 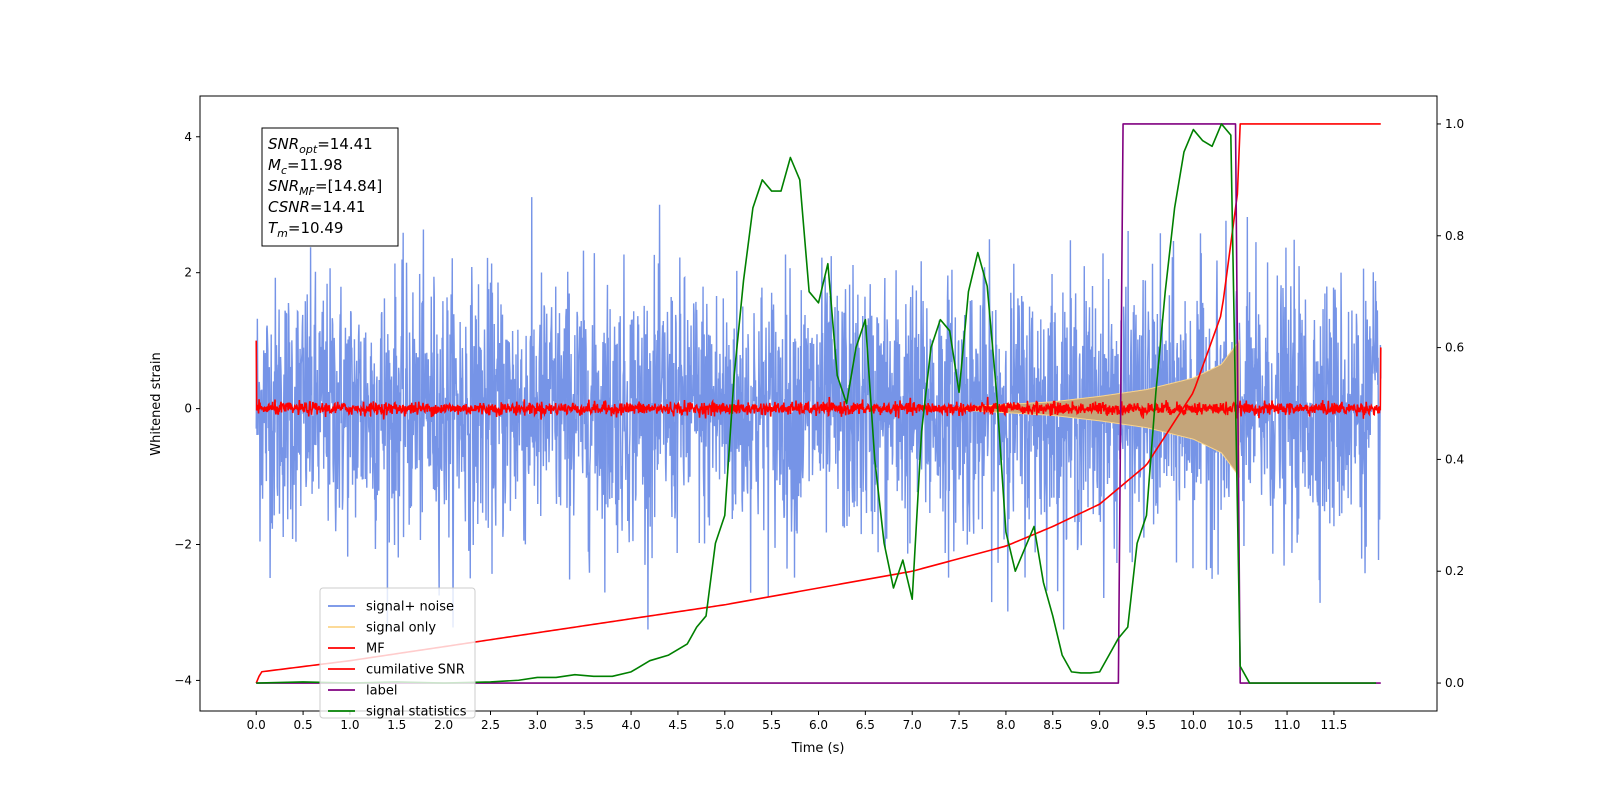 I want to click on series-mf, so click(x=818, y=380).